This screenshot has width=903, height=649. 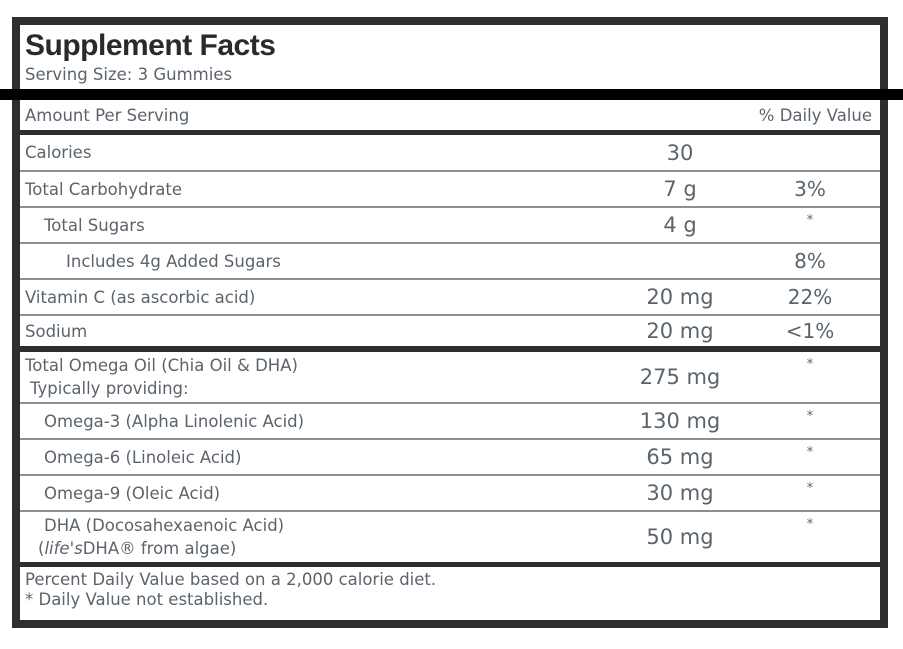 I want to click on nutrient-row: Vitamin C (as ascorbic acid) 20 mg 22%, so click(x=450, y=298).